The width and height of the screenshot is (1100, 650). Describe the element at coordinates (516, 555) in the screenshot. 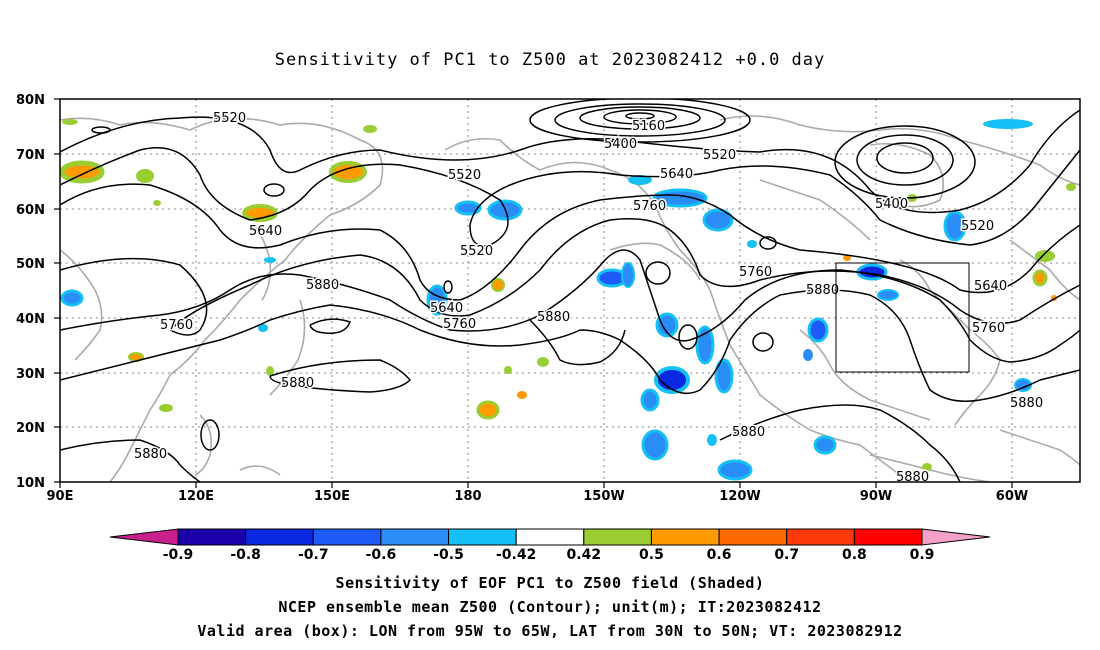

I see `colorbar-label: -0.42` at that location.